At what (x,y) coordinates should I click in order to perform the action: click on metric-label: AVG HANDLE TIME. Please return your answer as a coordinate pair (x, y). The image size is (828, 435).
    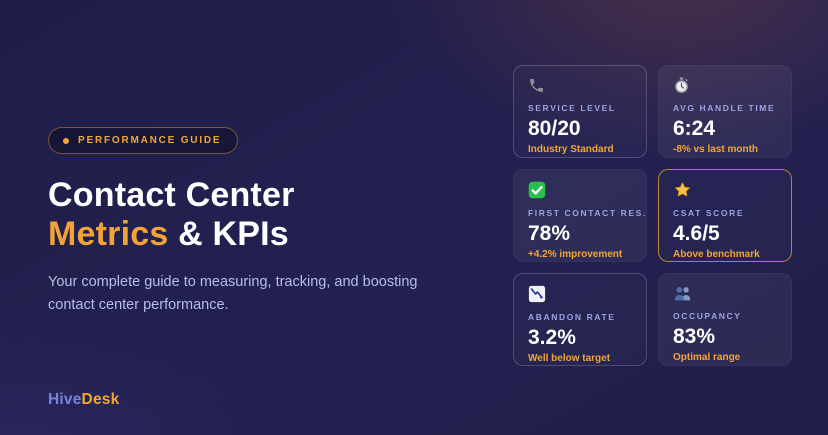
    Looking at the image, I should click on (724, 108).